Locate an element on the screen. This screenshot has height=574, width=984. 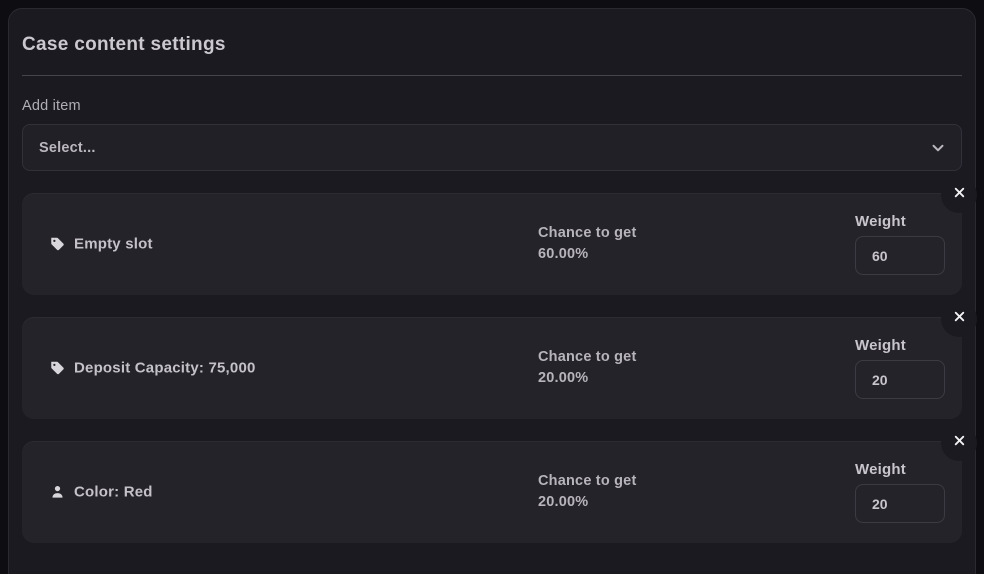
item-name-group: Deposit Capacity: 75,000 is located at coordinates (153, 368).